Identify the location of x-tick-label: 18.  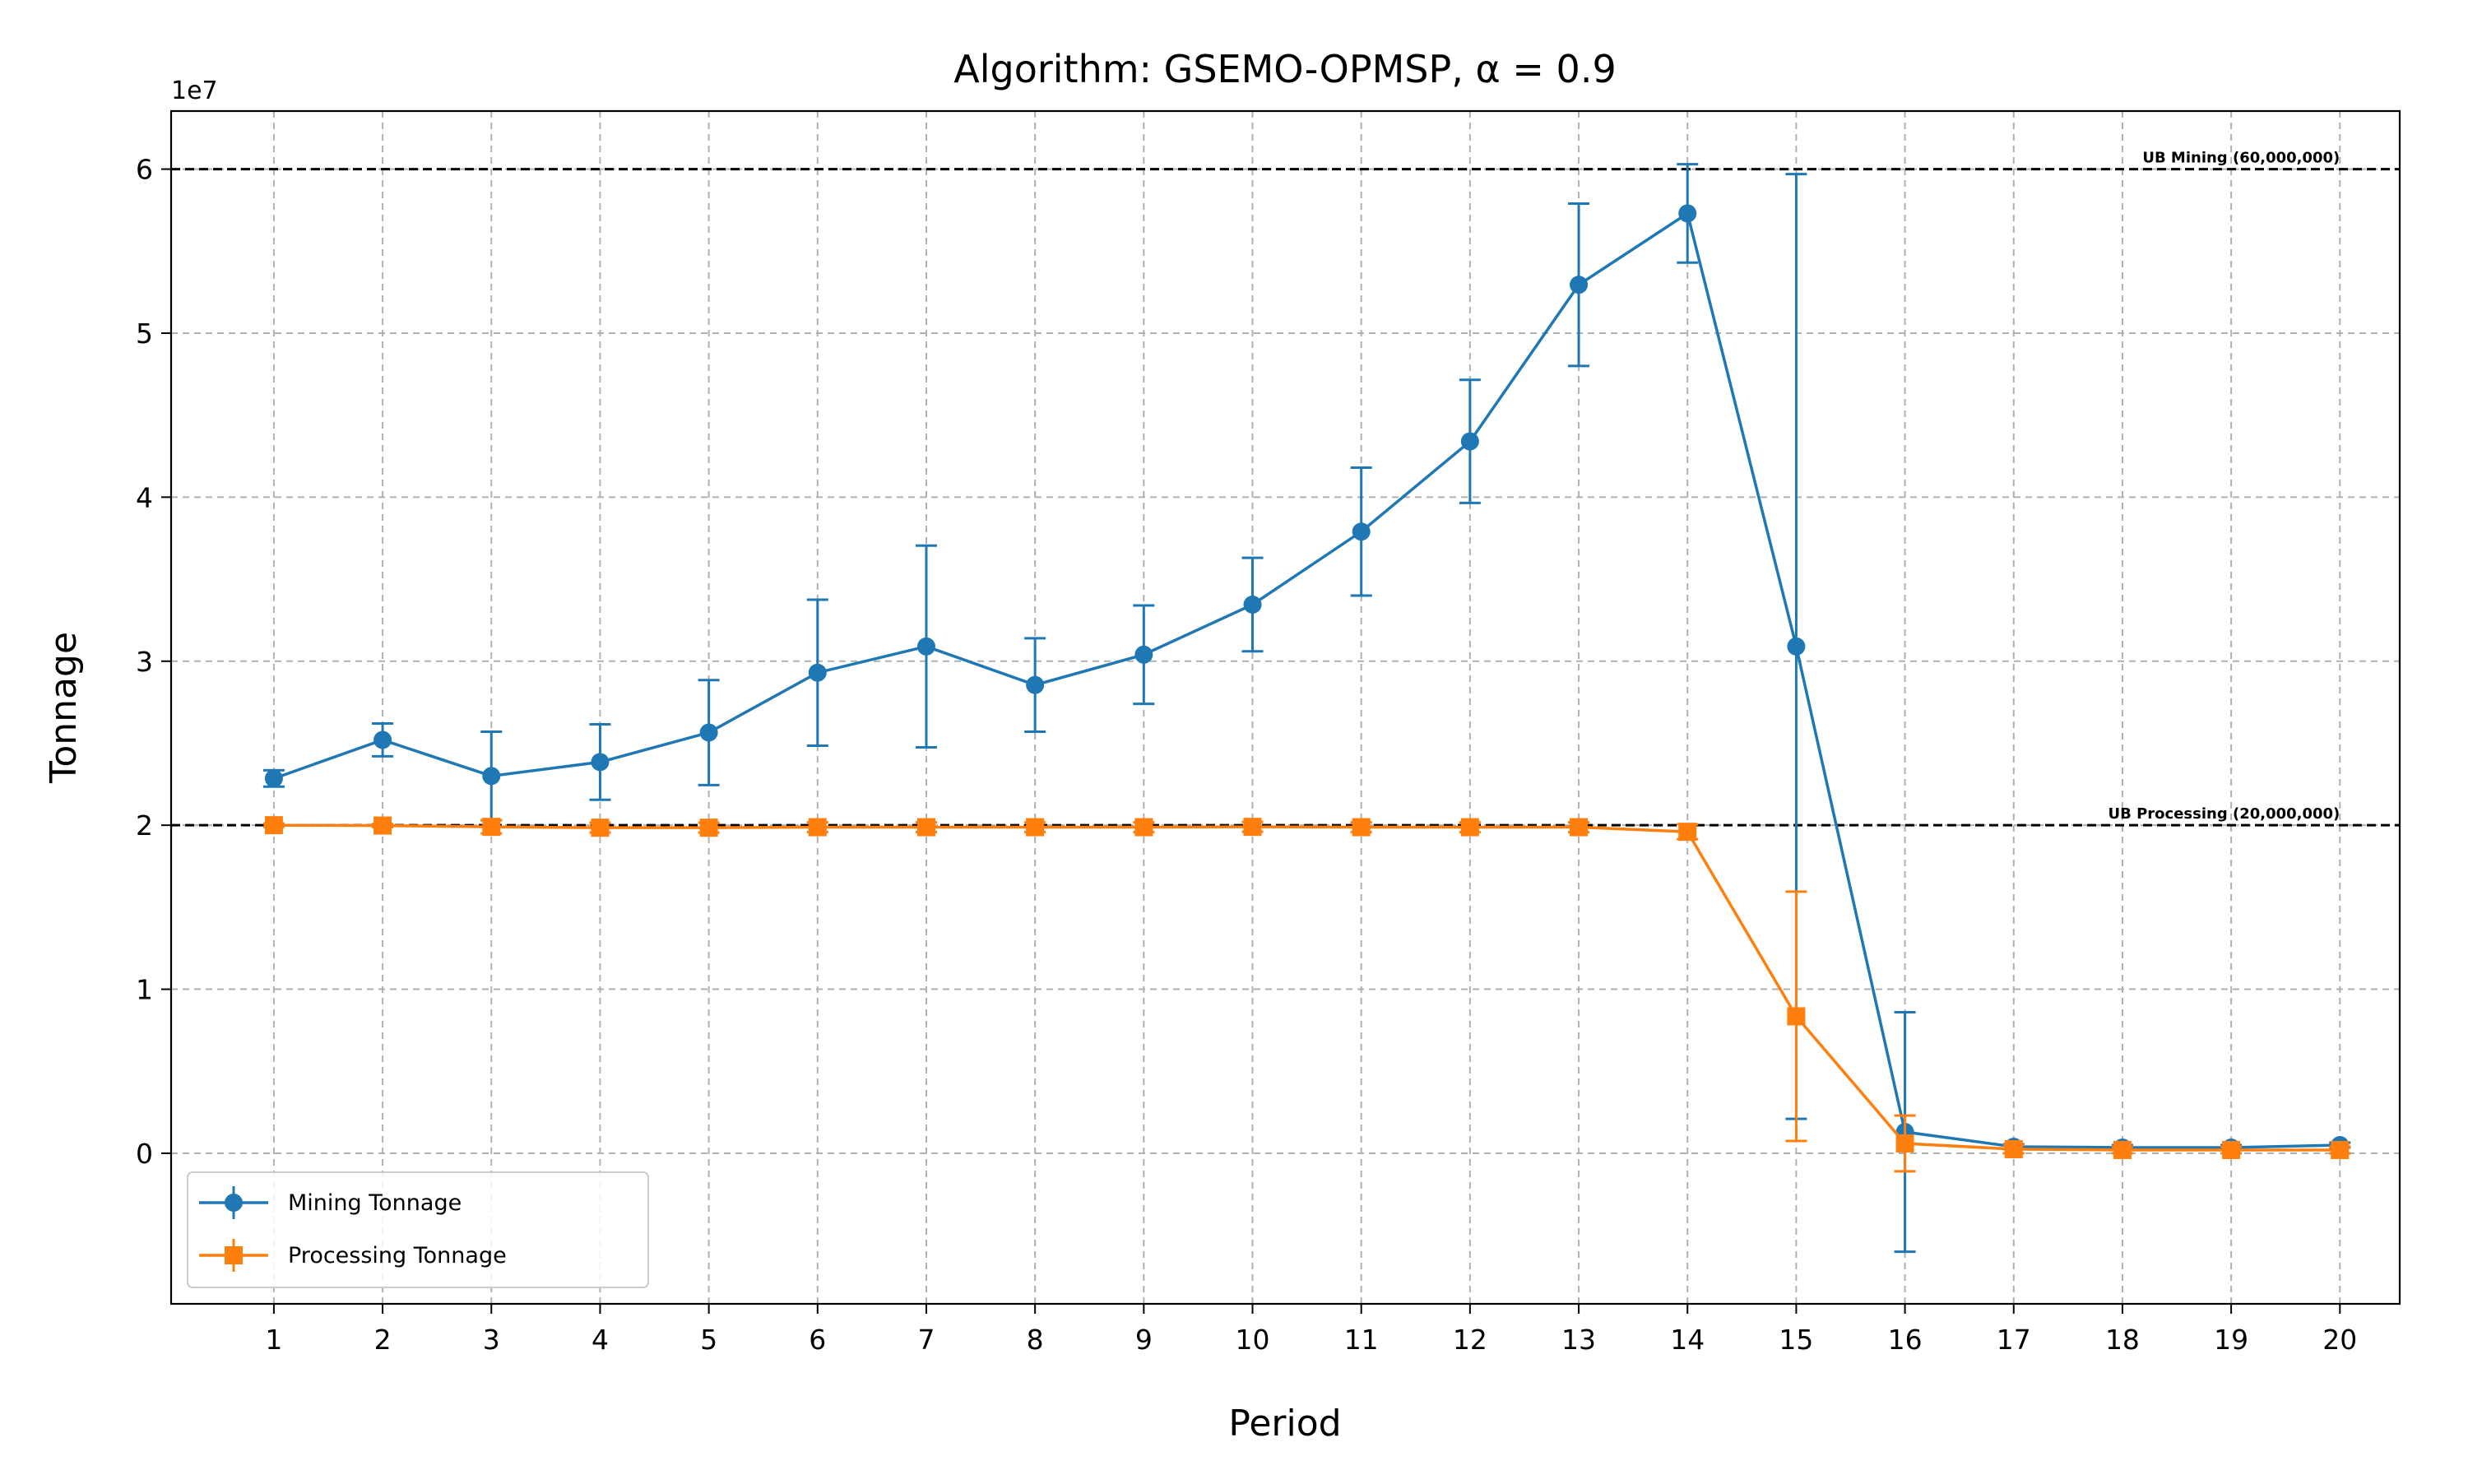
(2122, 1340).